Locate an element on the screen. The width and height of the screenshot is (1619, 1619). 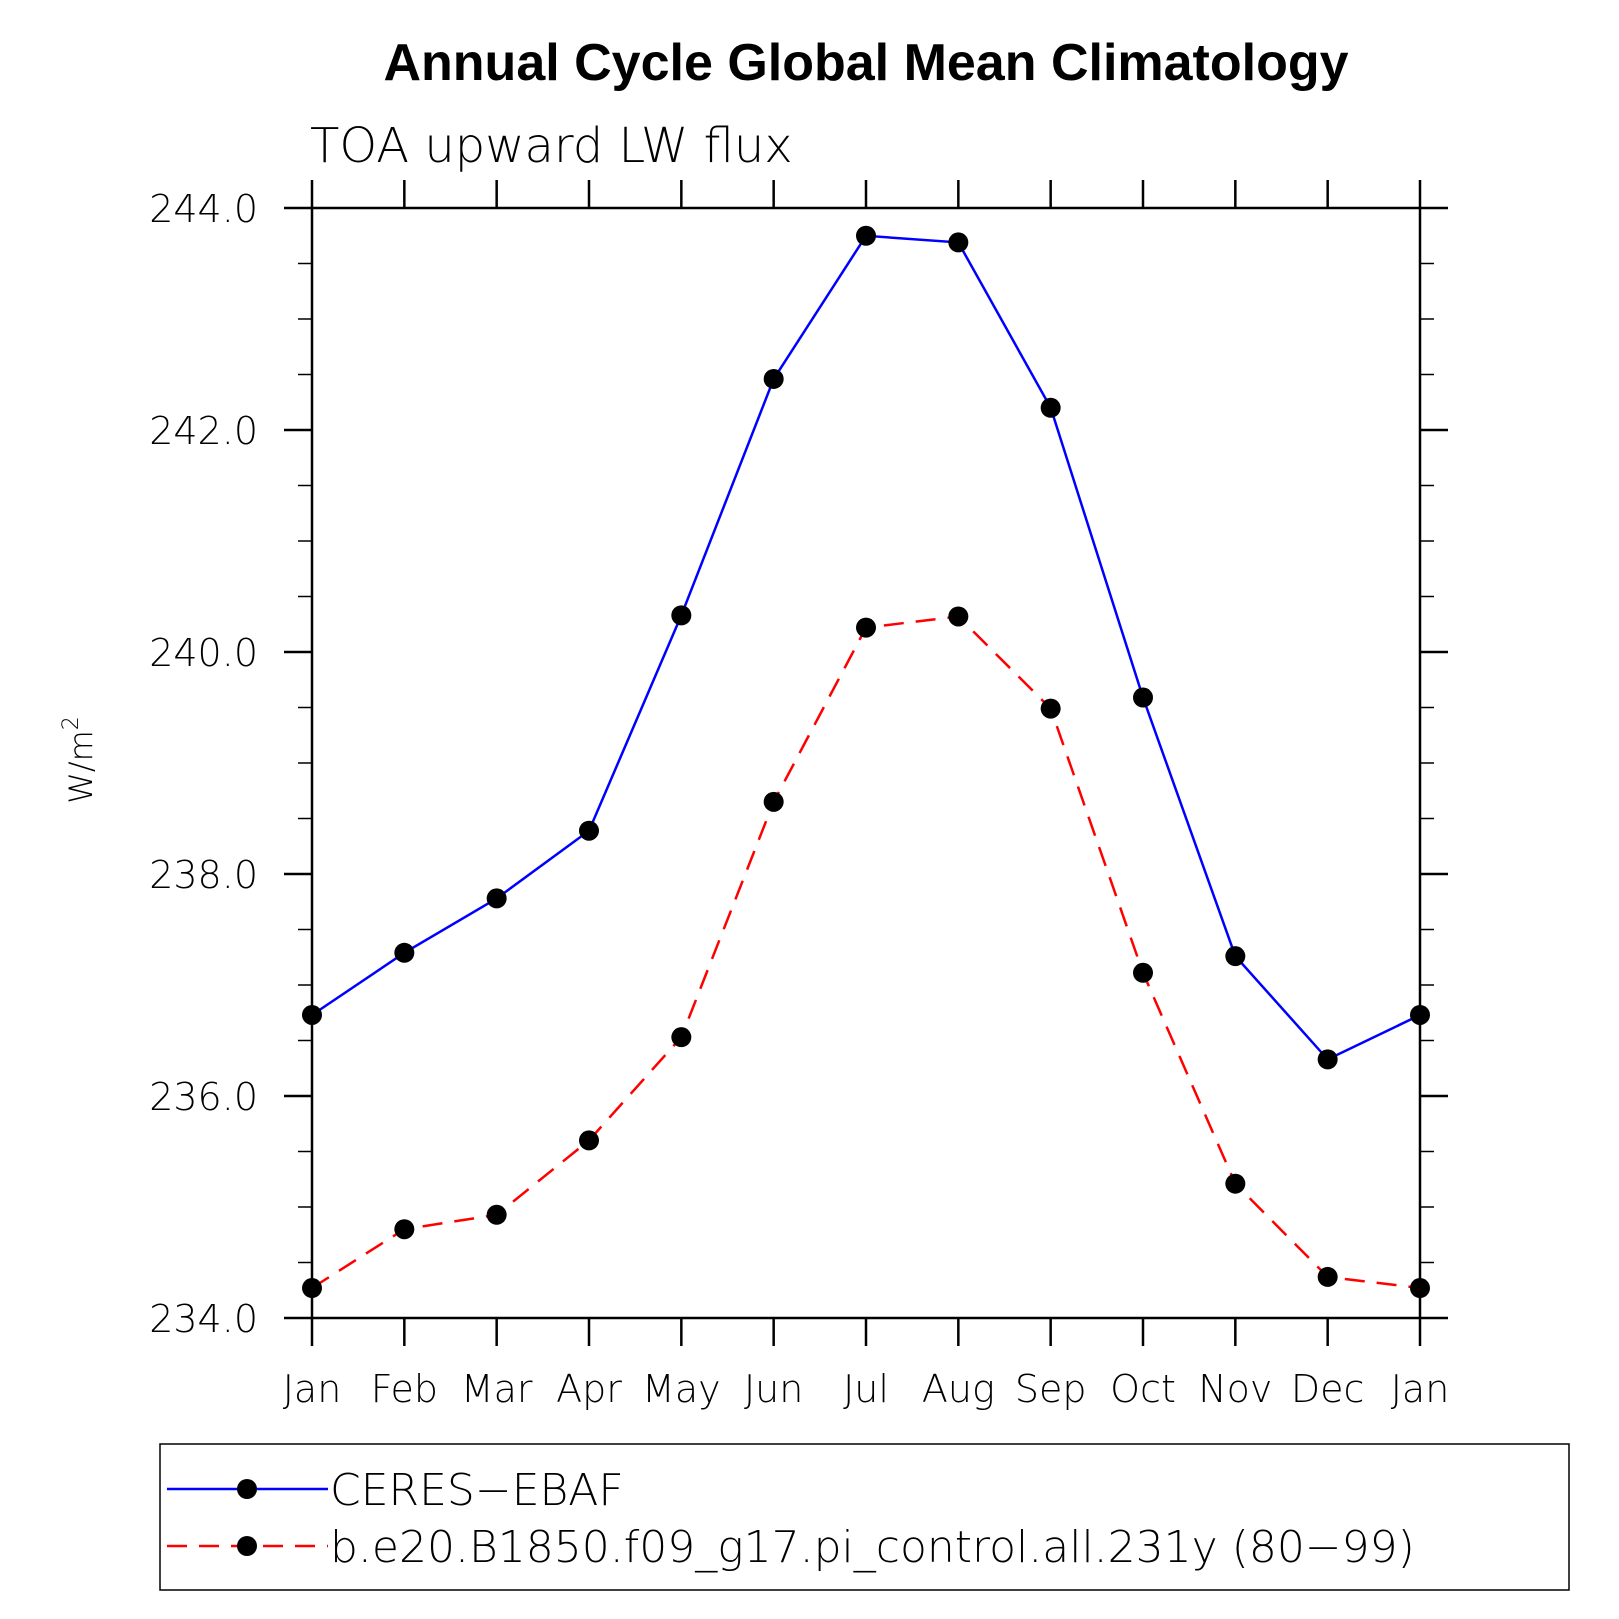
x-tick-label: May is located at coordinates (681, 1389).